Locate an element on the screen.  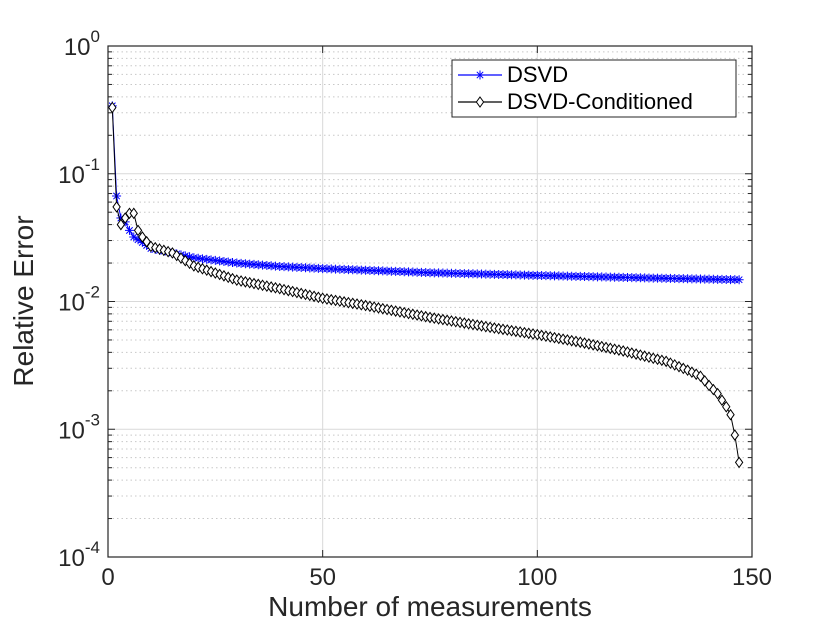
x-tick-label: 150 is located at coordinates (752, 577).